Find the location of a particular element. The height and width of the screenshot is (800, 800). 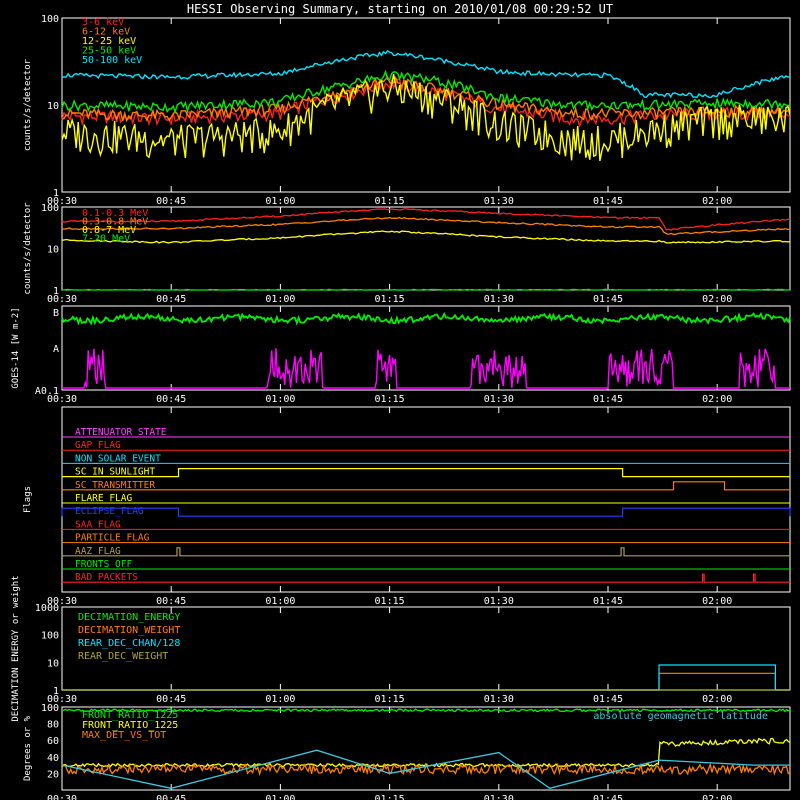

goes-ytick-label-2: B is located at coordinates (56, 313).